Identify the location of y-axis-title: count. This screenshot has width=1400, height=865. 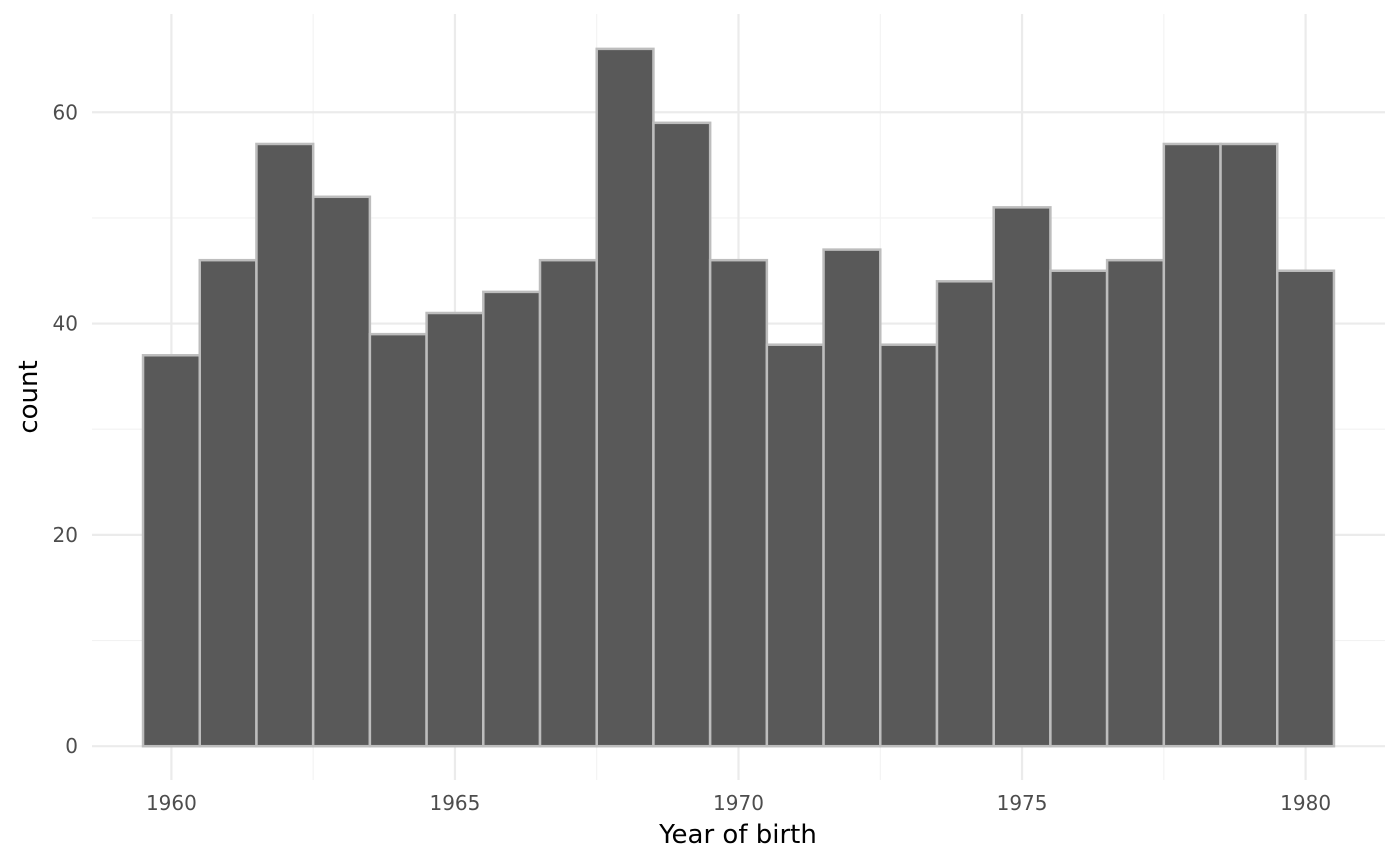
(29, 396).